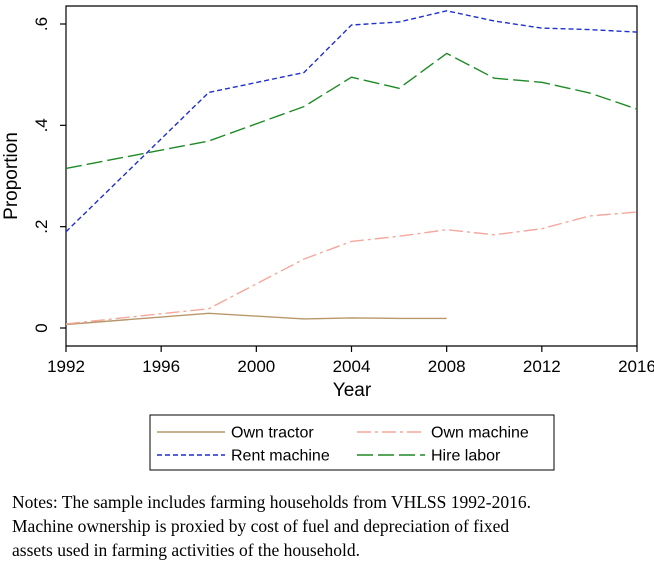  I want to click on x-tick-label: 2012, so click(542, 366).